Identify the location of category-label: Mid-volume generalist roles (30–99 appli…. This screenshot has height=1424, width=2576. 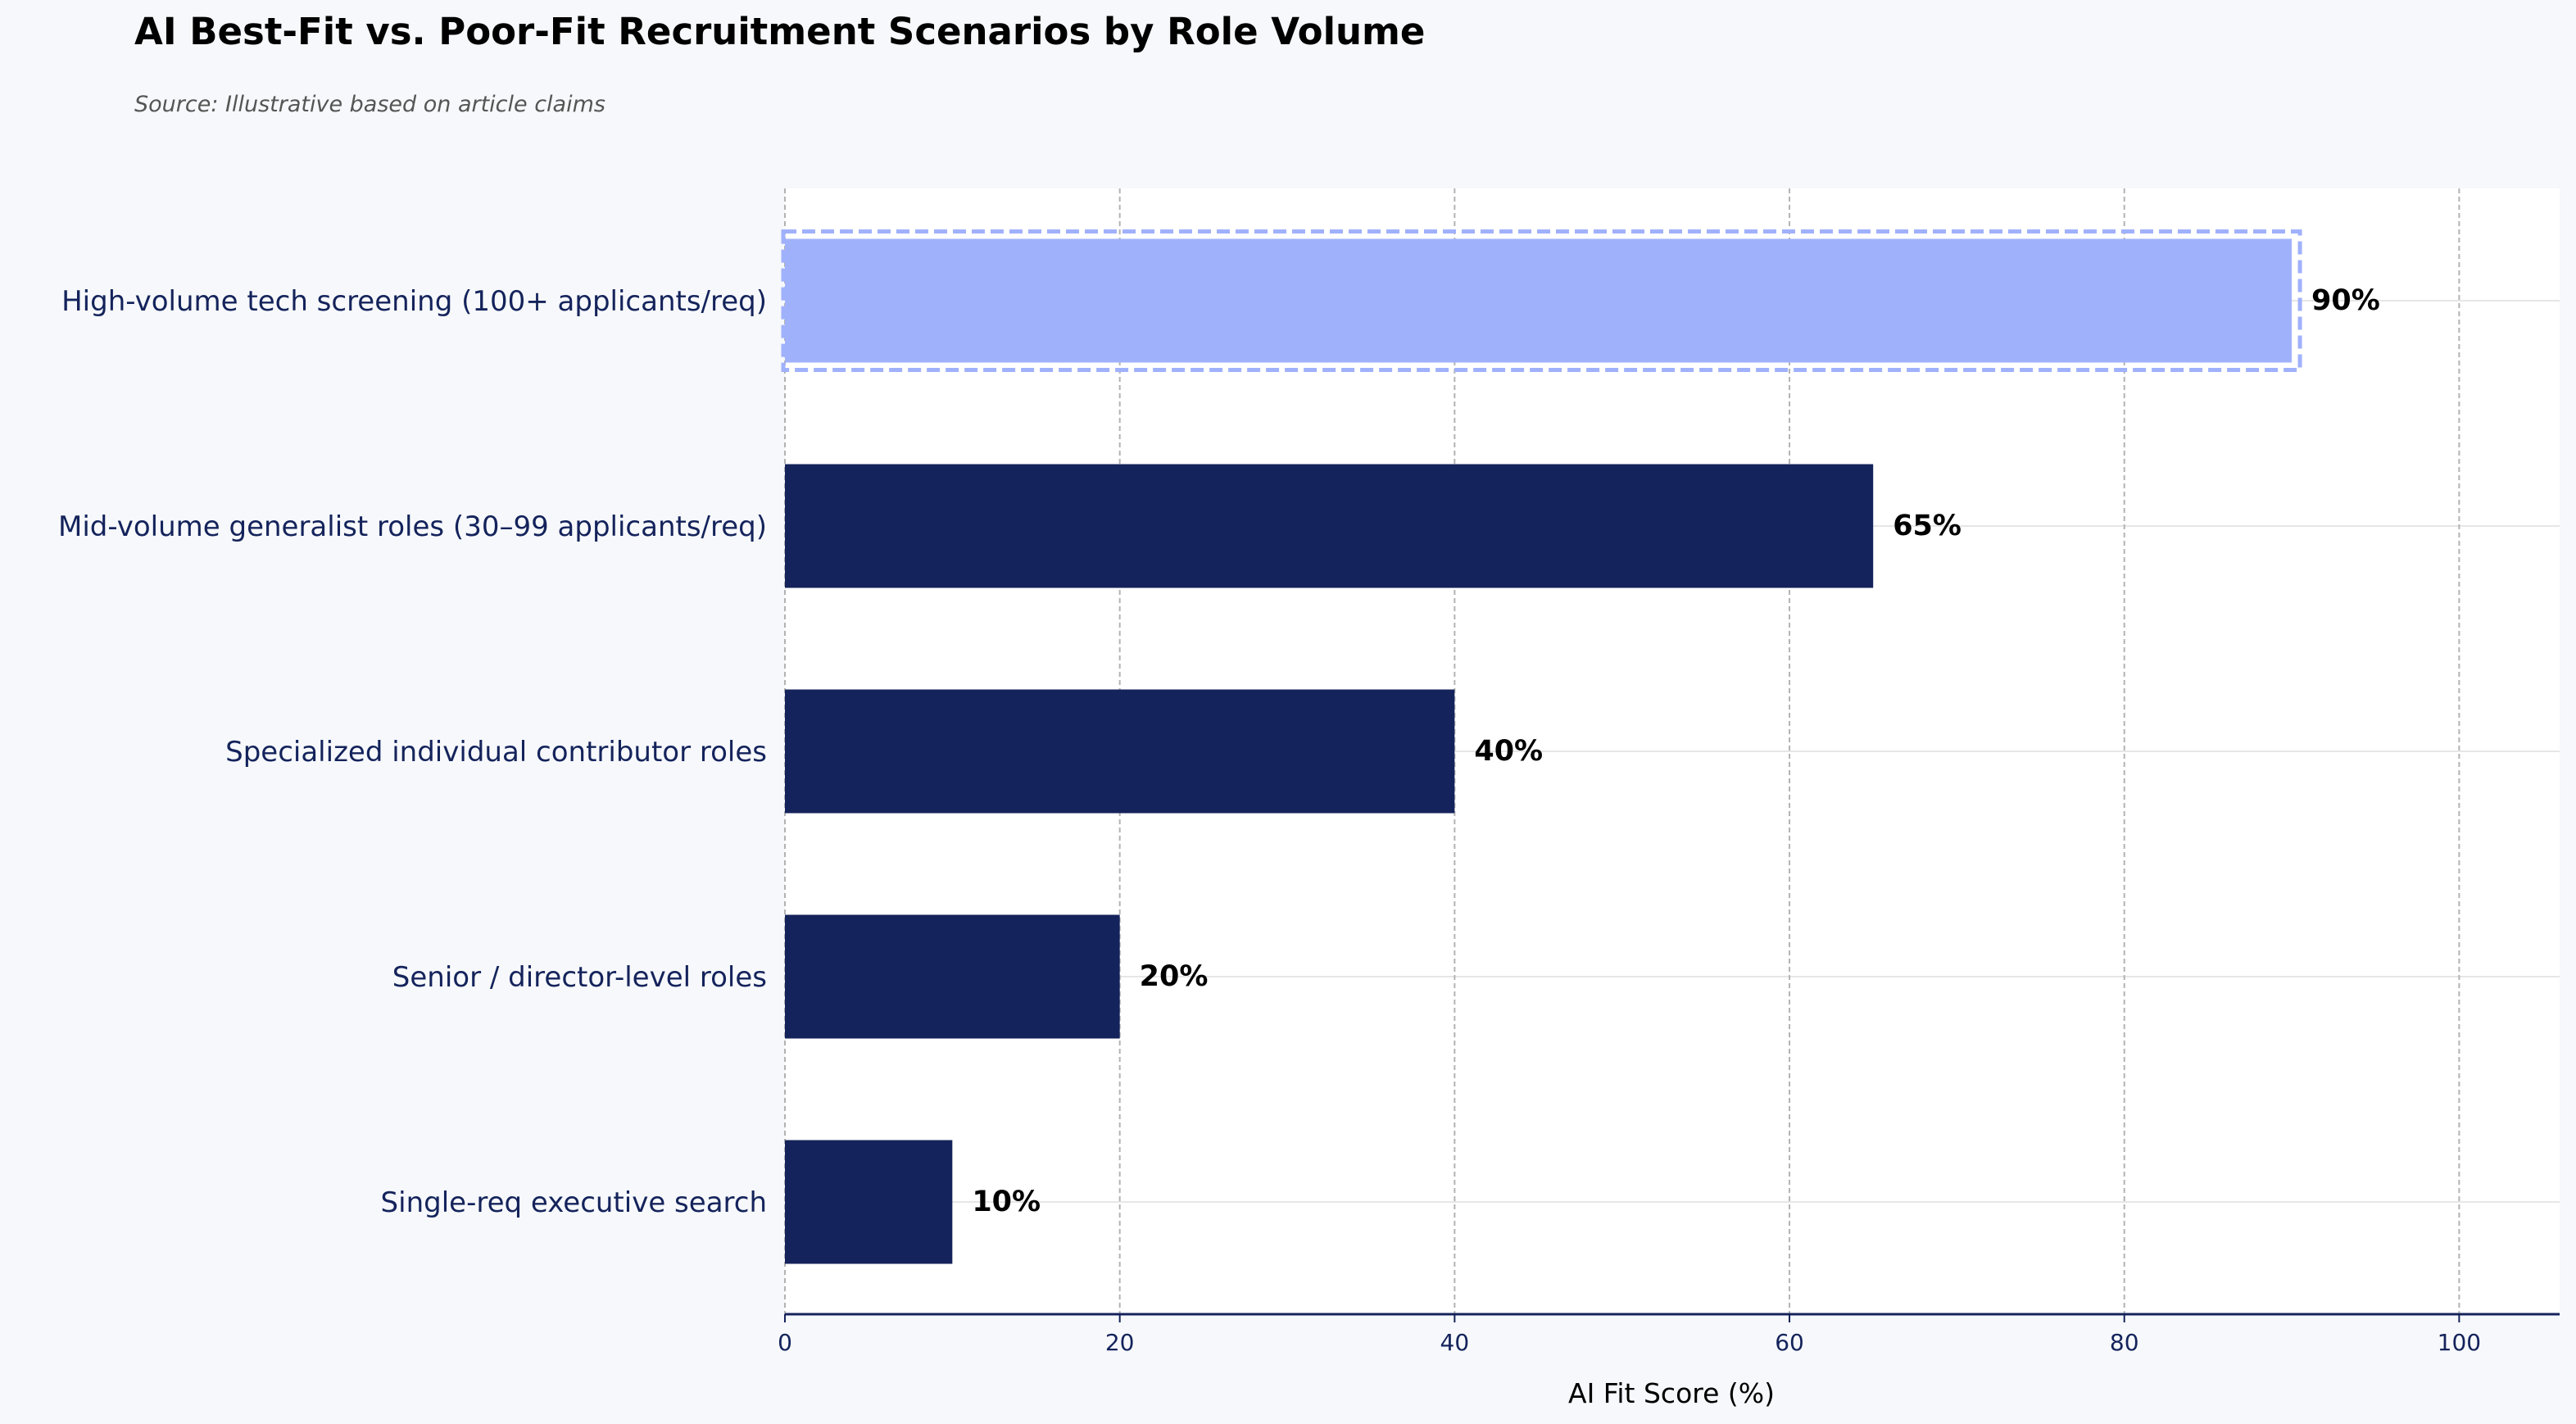
(412, 526).